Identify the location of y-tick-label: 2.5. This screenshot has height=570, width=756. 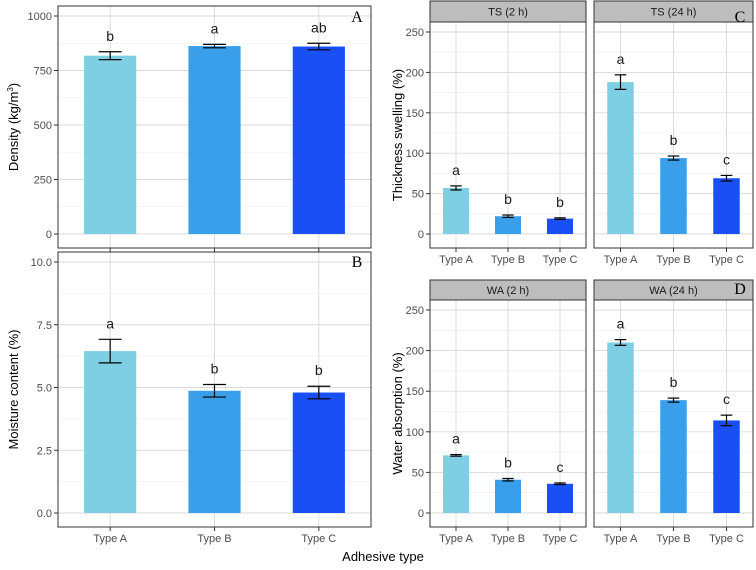
(44, 451).